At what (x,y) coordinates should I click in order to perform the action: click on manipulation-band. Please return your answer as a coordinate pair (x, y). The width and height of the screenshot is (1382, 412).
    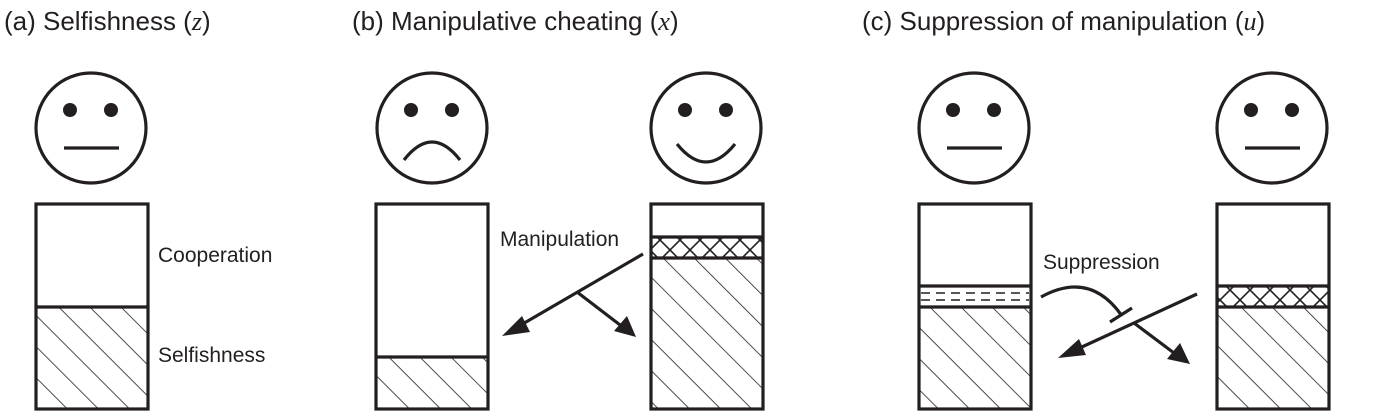
    Looking at the image, I should click on (707, 247).